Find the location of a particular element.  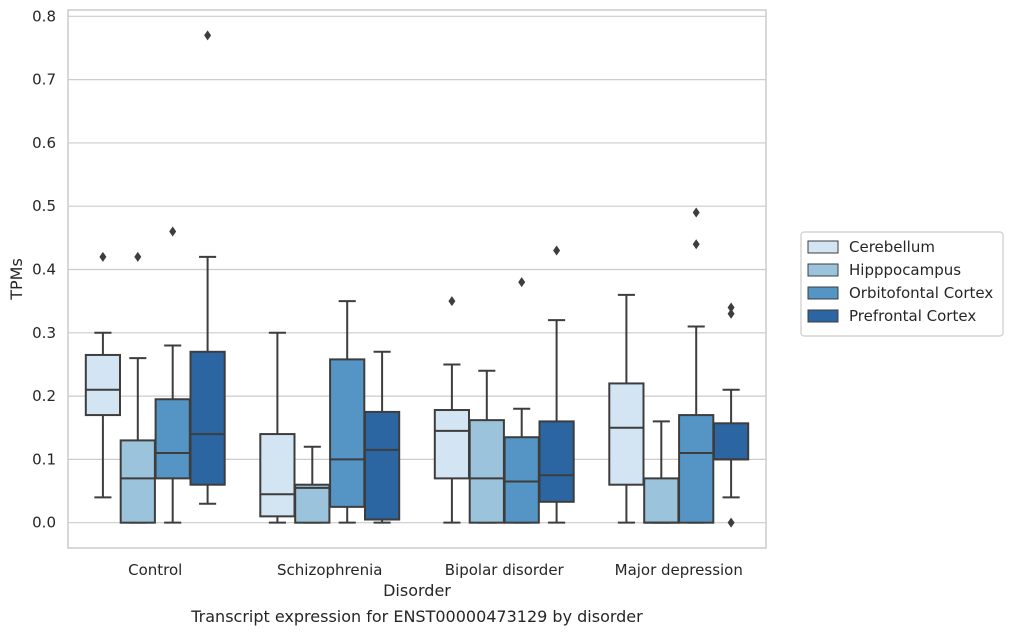

y-tick-labels: 0.0 0.1 0.2 0.3 0.4 0.5 0.6 0.7 0.8 is located at coordinates (44, 269).